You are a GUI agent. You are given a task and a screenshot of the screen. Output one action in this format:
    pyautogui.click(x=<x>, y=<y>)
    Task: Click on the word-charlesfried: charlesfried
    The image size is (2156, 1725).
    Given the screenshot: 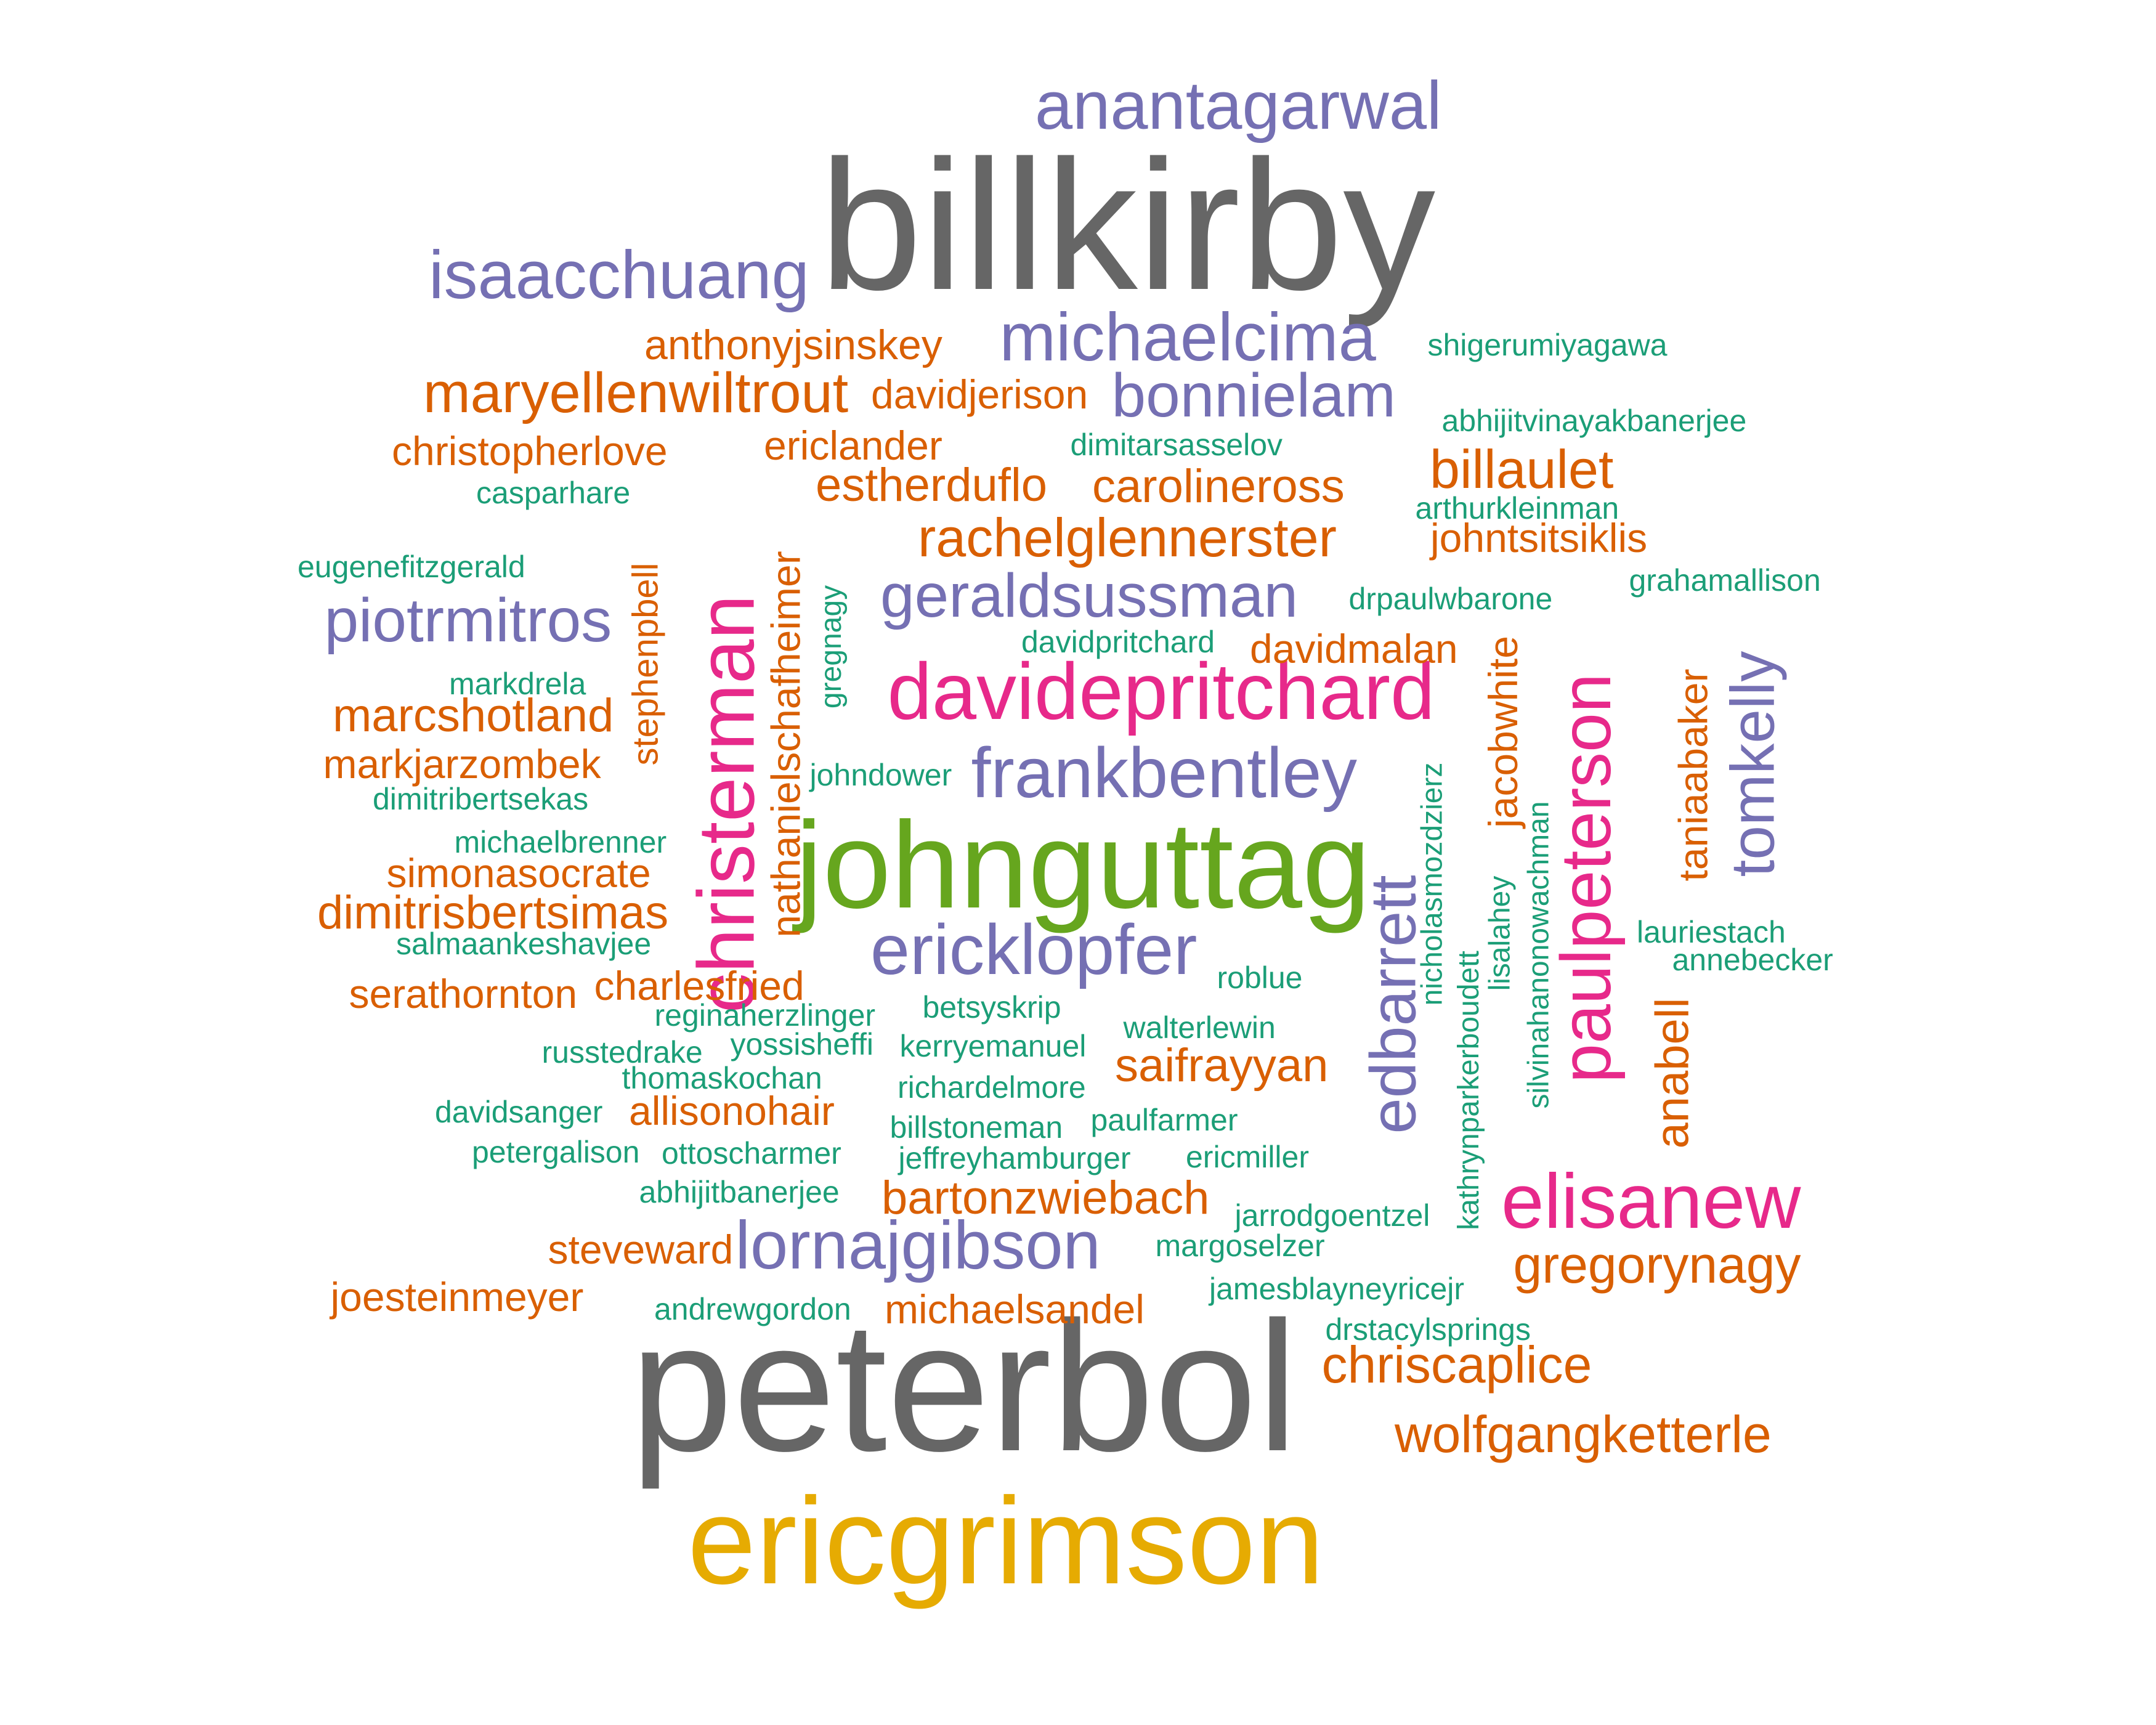 What is the action you would take?
    pyautogui.click(x=699, y=986)
    